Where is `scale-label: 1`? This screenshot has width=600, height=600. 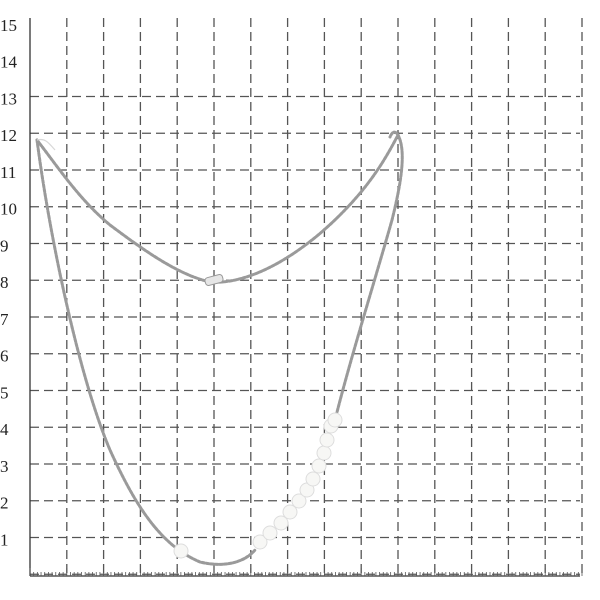
scale-label: 1 is located at coordinates (4, 539).